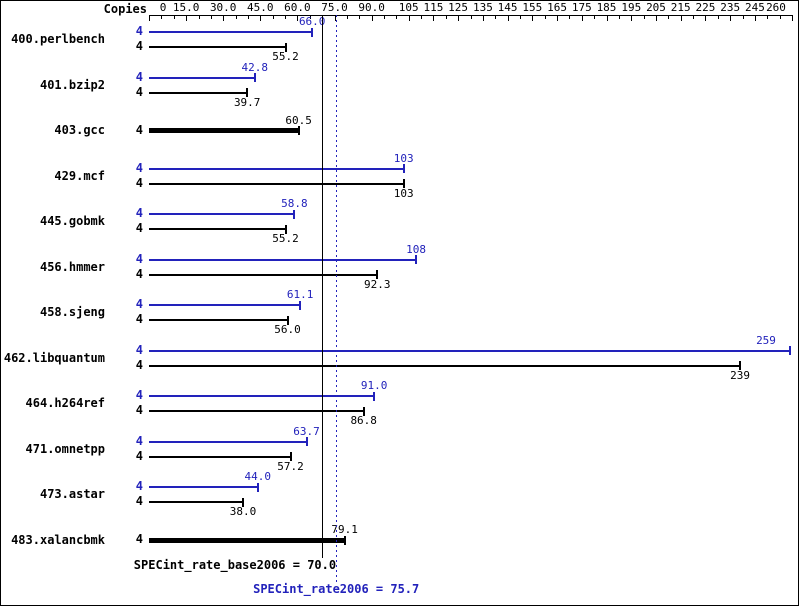 The height and width of the screenshot is (606, 799). I want to click on bar-value-label: 57.2, so click(290, 466).